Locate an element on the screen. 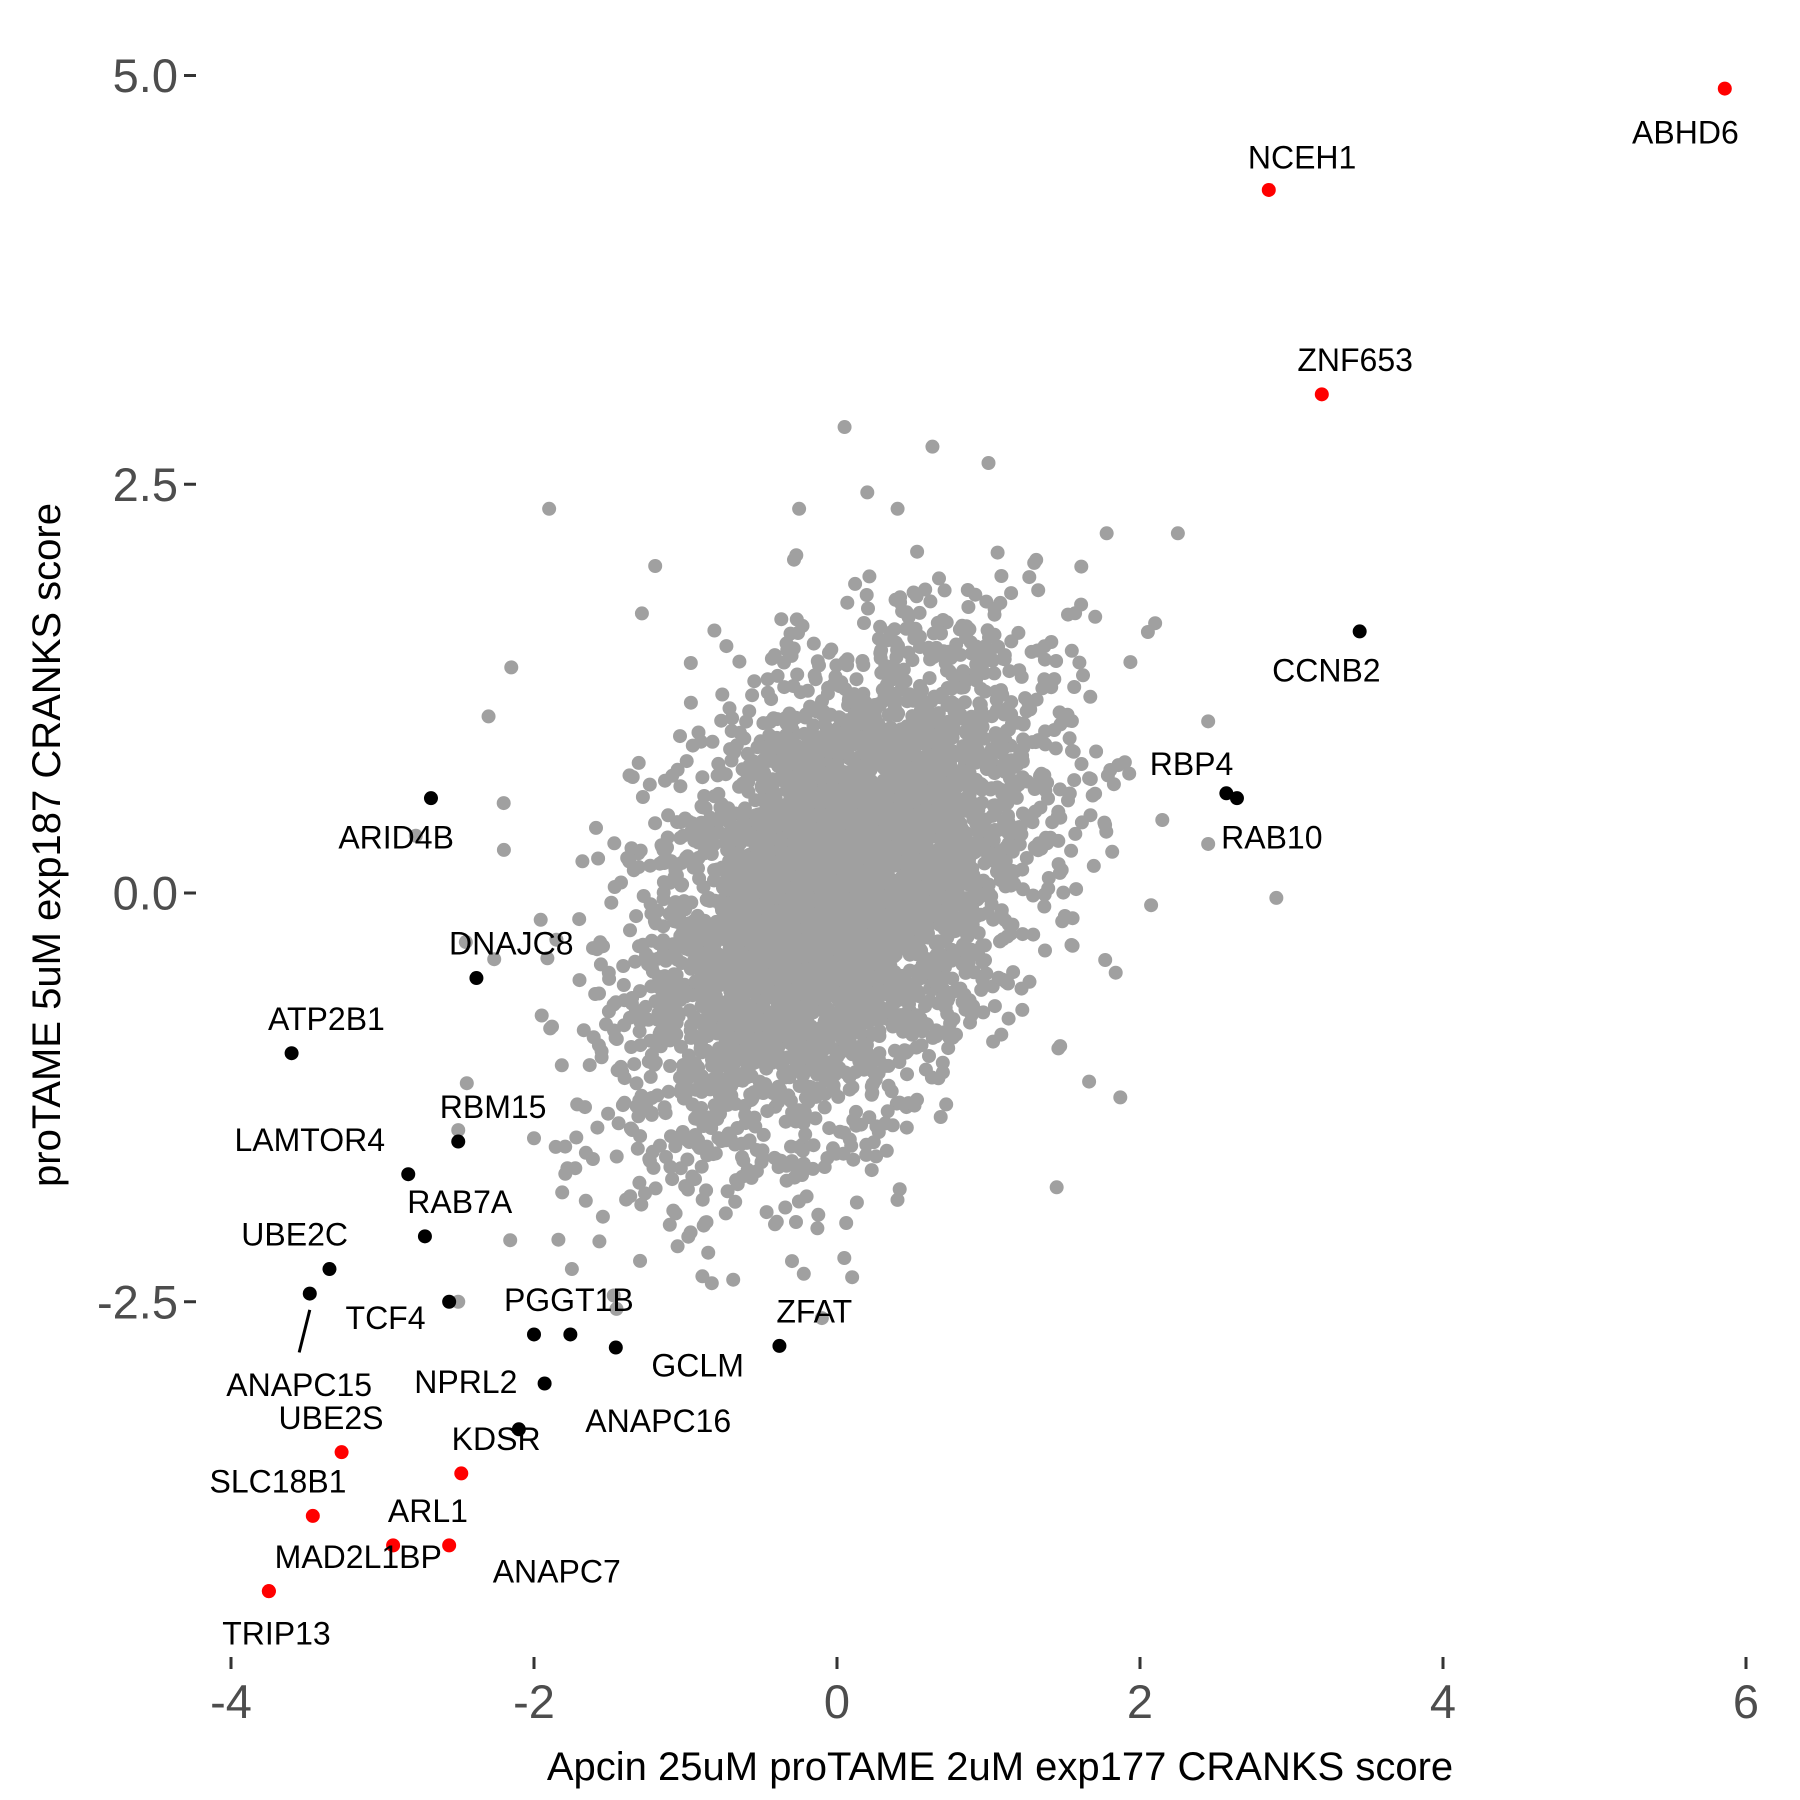 This screenshot has height=1800, width=1800. y-axis-title: proTAME 5uM exp187 CRANKS score is located at coordinates (47, 845).